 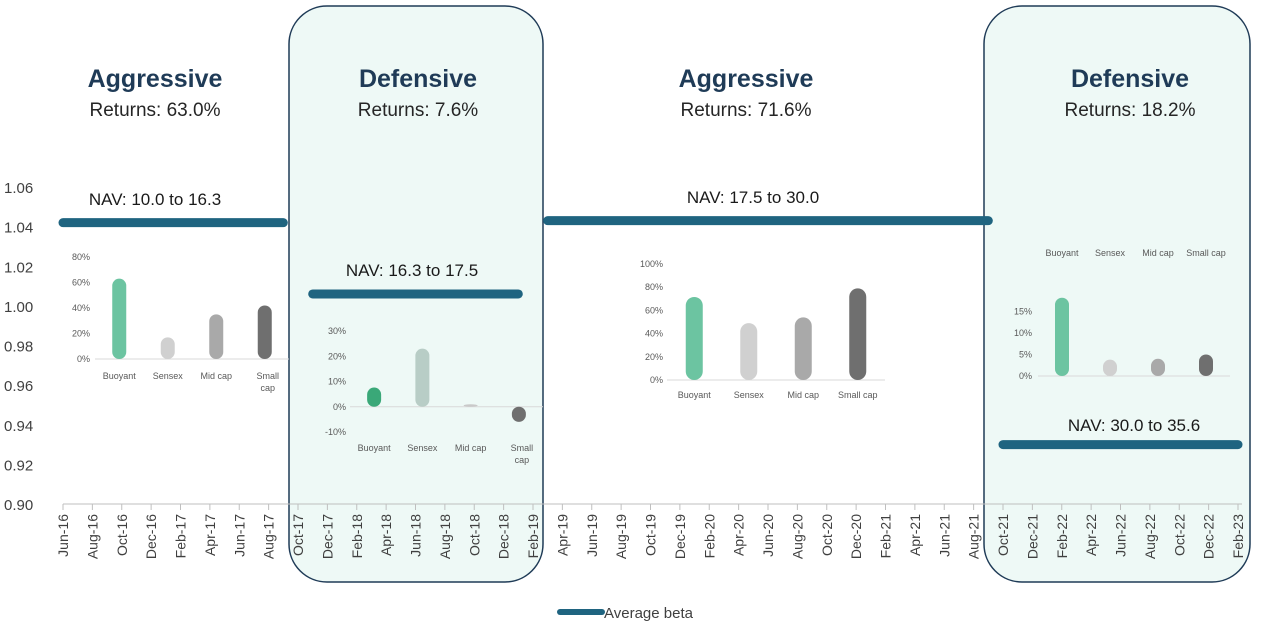 I want to click on x-tick-label: Feb-22, so click(x=1062, y=536).